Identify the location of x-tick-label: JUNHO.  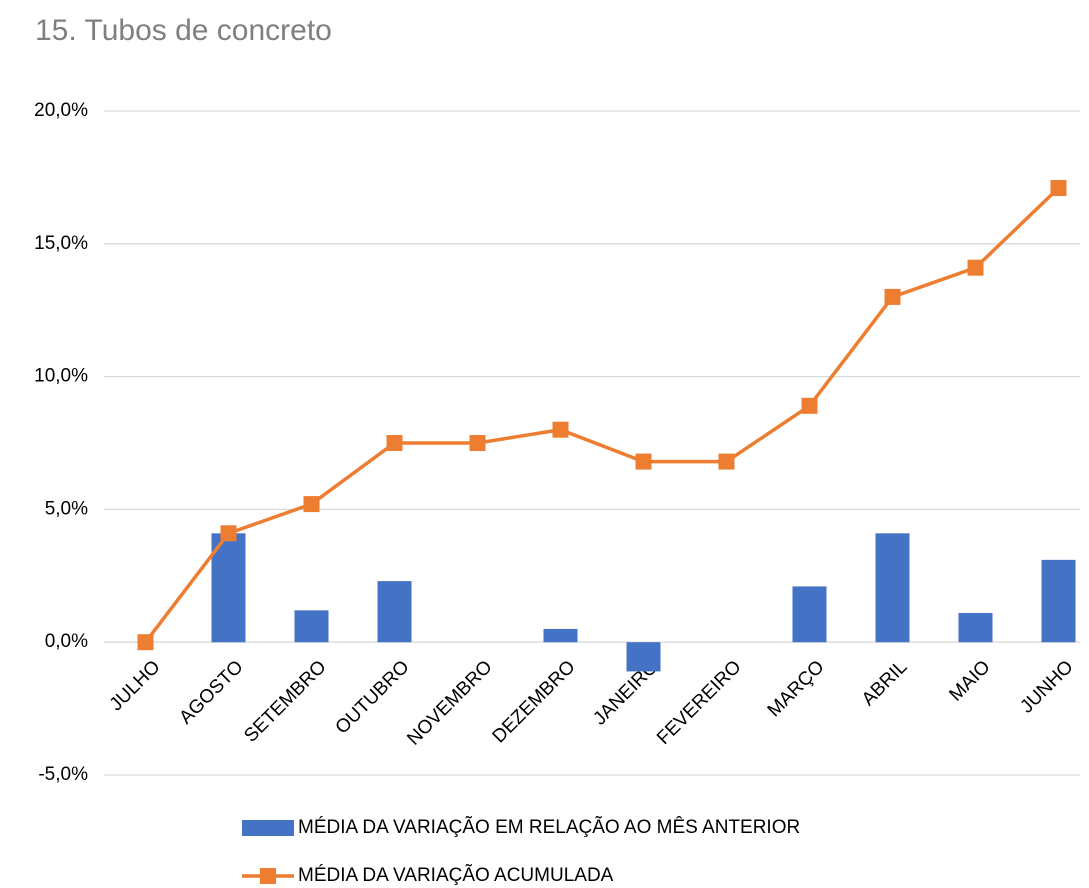
(1046, 686).